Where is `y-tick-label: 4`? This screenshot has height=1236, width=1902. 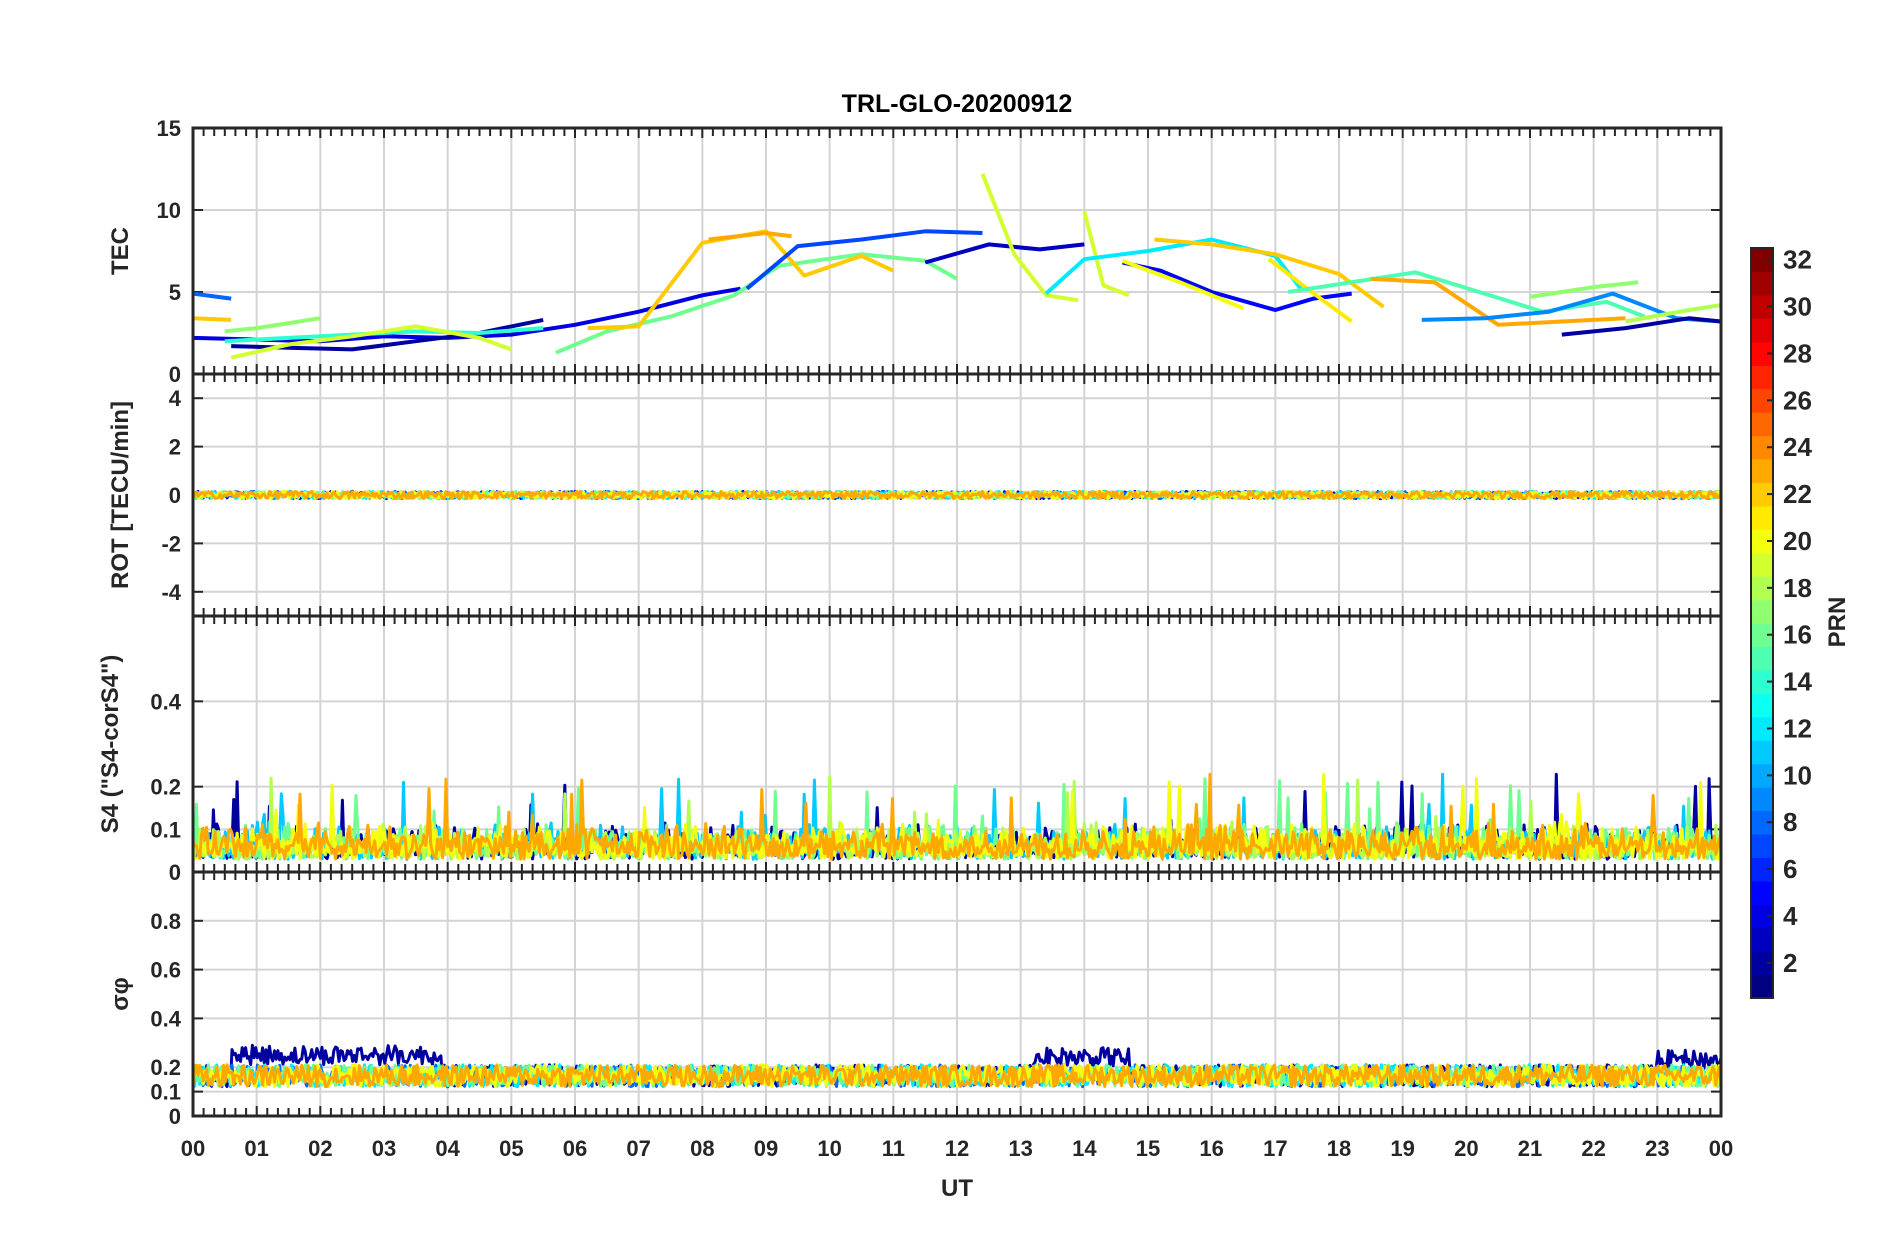 y-tick-label: 4 is located at coordinates (175, 398).